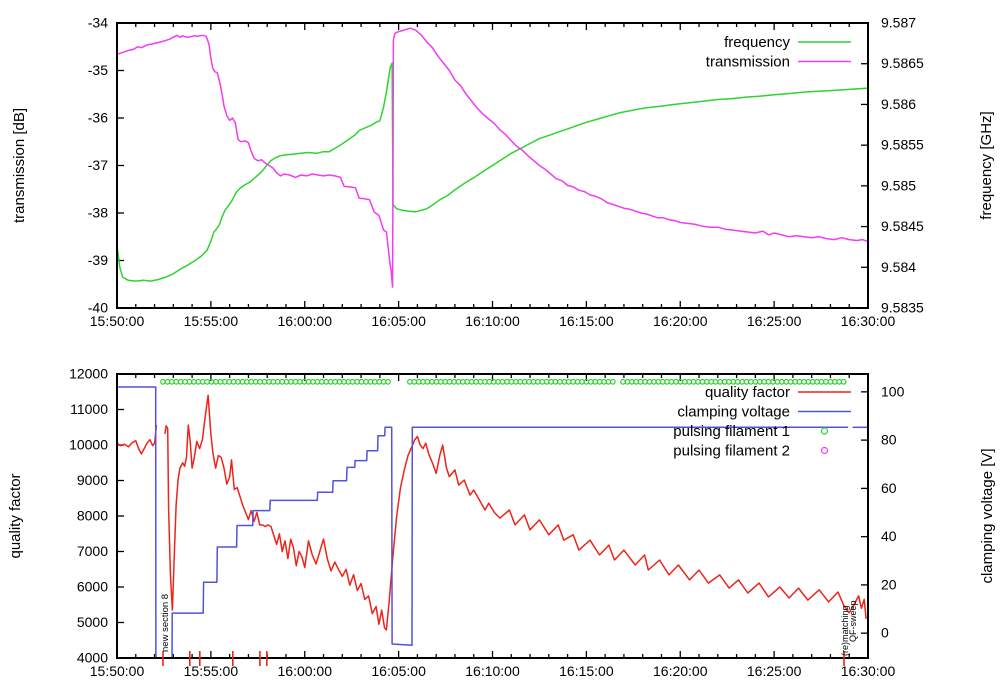 Image resolution: width=1000 pixels, height=700 pixels. What do you see at coordinates (503, 658) in the screenshot?
I see `bottom-event-markers` at bounding box center [503, 658].